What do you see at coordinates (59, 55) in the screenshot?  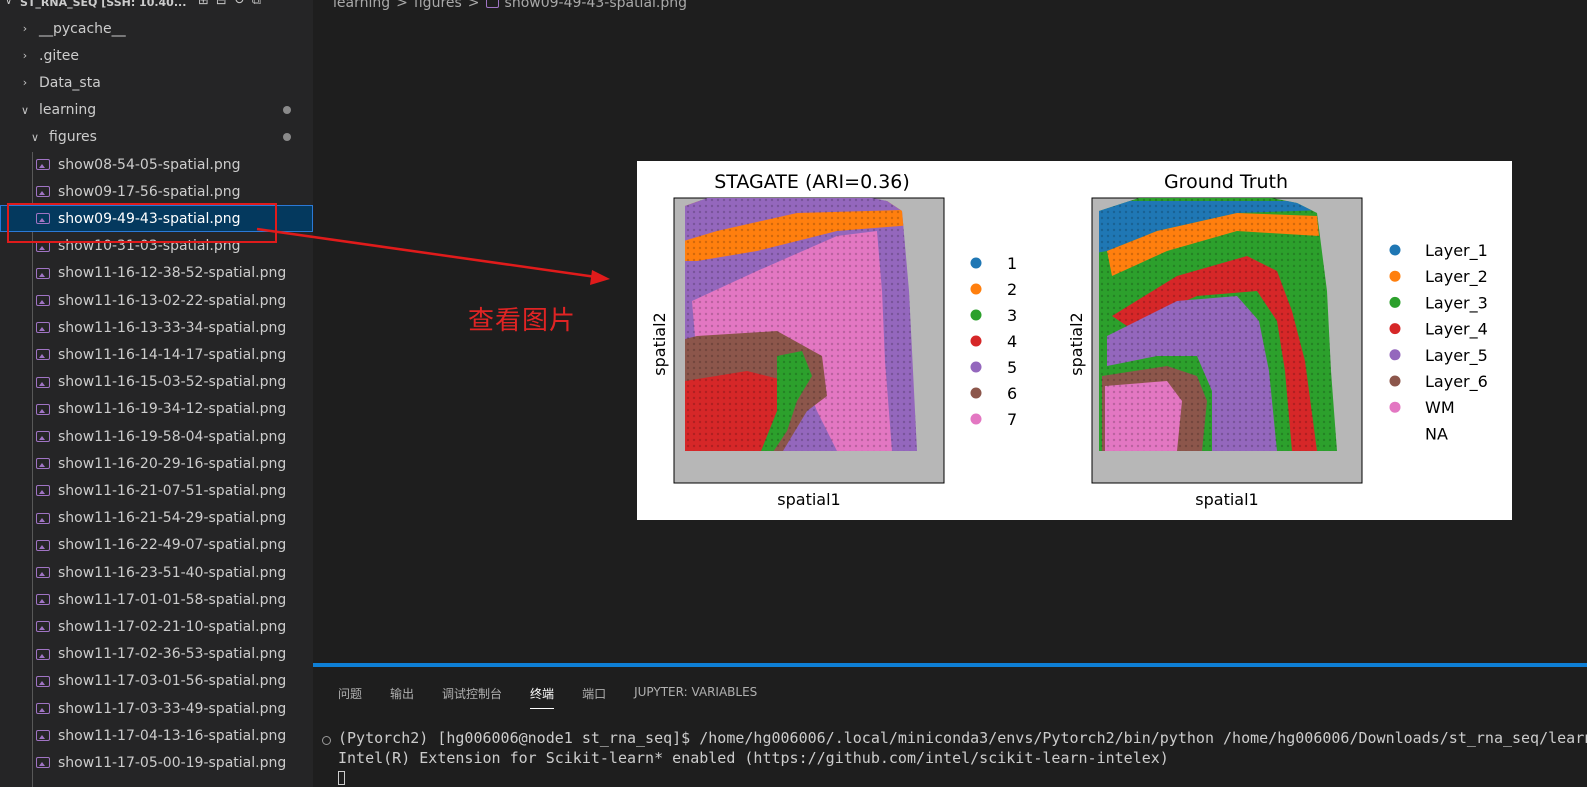 I see `tree-item-label: .gitee` at bounding box center [59, 55].